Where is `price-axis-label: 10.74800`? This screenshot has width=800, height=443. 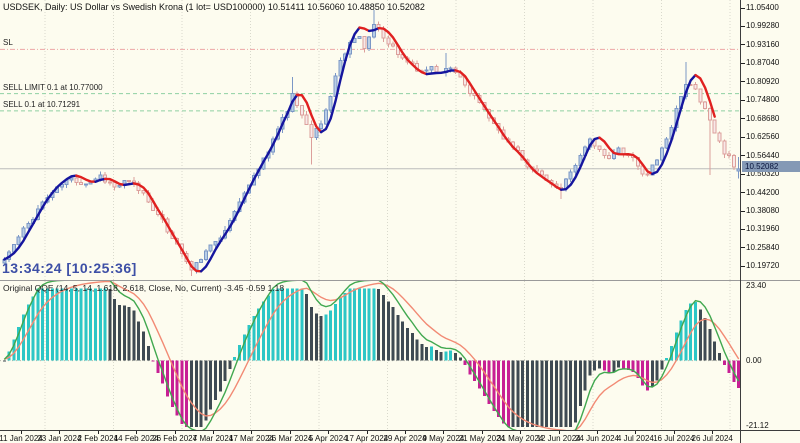 price-axis-label: 10.74800 is located at coordinates (763, 100).